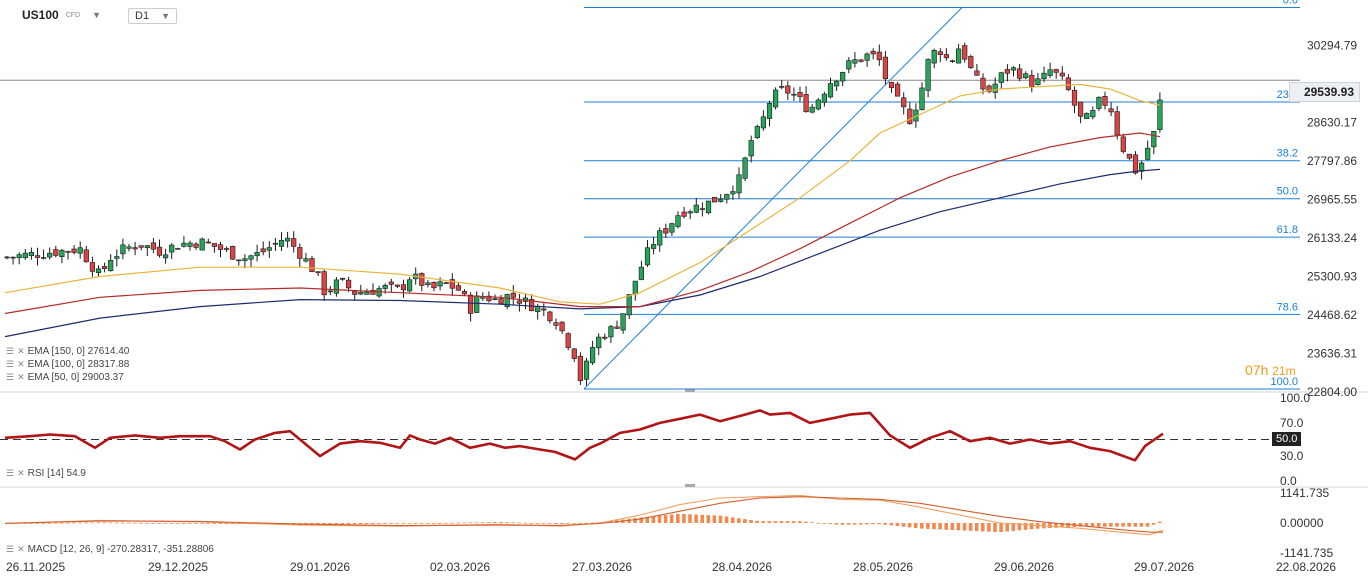  Describe the element at coordinates (1284, 382) in the screenshot. I see `fib-level-label: 100.0` at that location.